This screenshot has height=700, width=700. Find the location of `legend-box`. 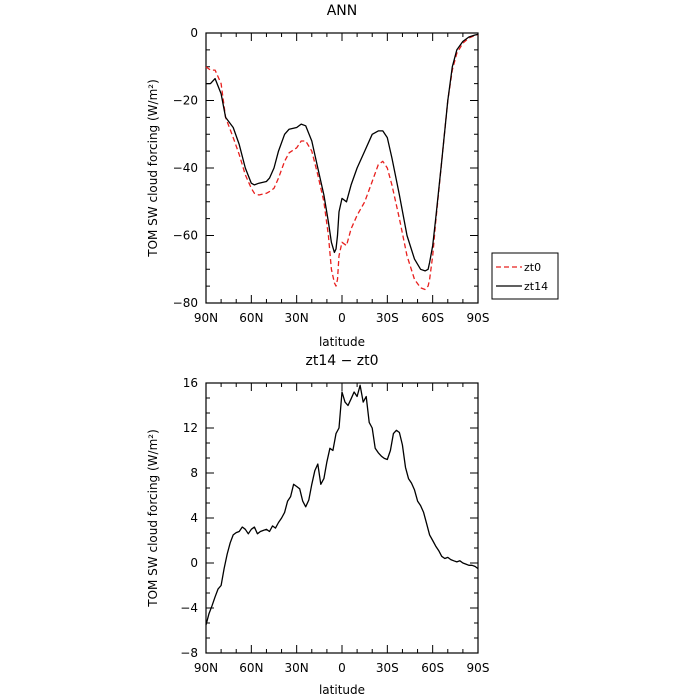

legend-box is located at coordinates (525, 276).